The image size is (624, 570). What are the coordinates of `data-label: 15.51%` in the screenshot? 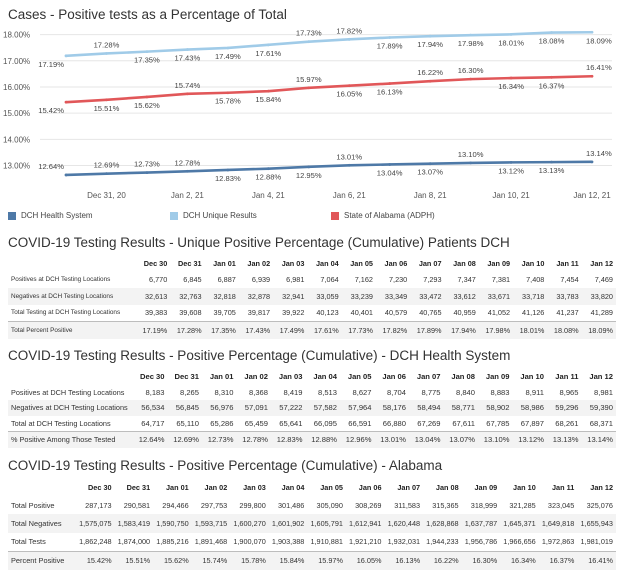 It's located at (107, 108).